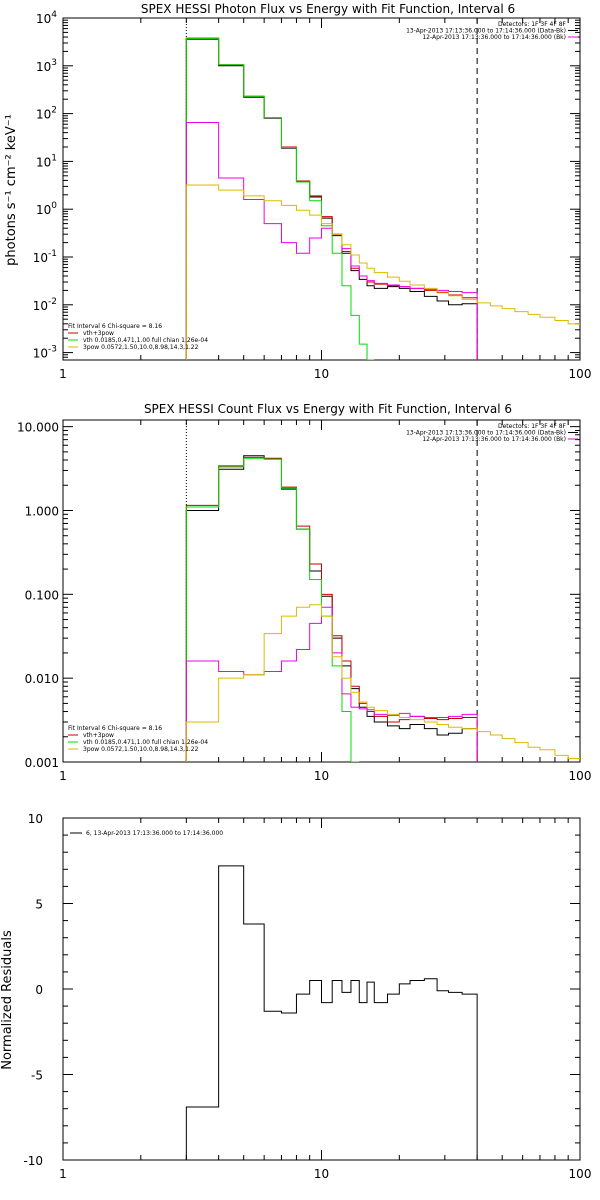  What do you see at coordinates (46, 161) in the screenshot?
I see `y-tick-label: 10¹` at bounding box center [46, 161].